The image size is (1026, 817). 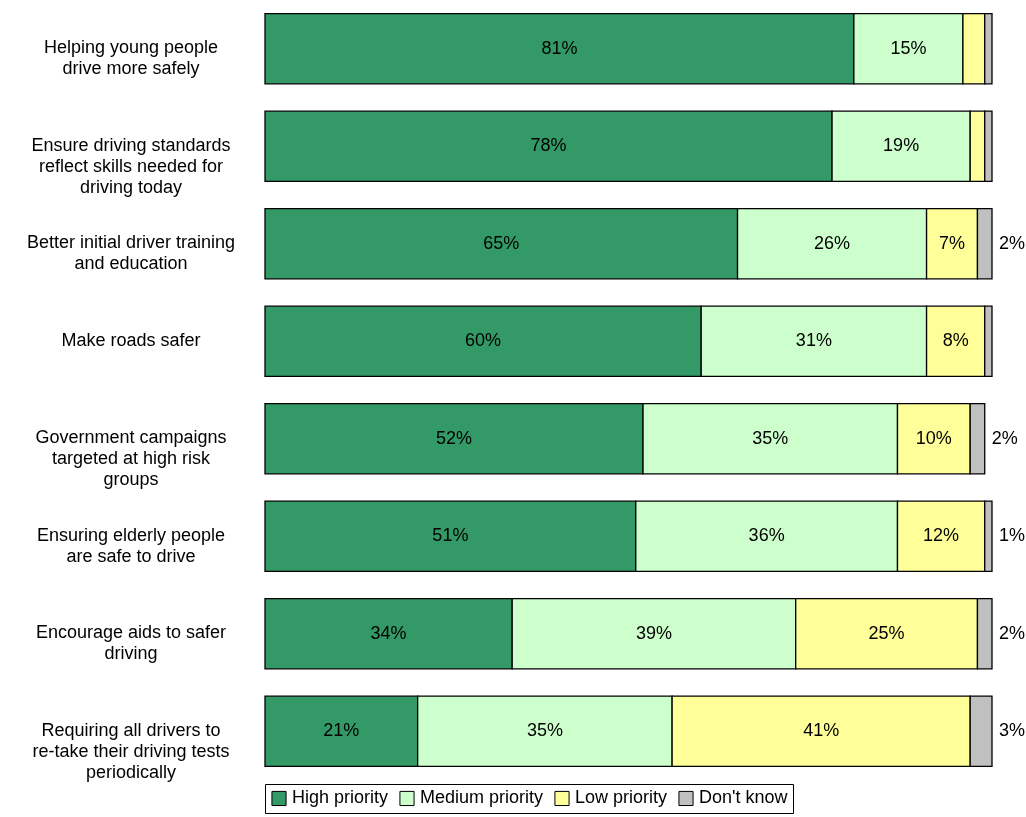 What do you see at coordinates (501, 242) in the screenshot?
I see `data-label: 65%` at bounding box center [501, 242].